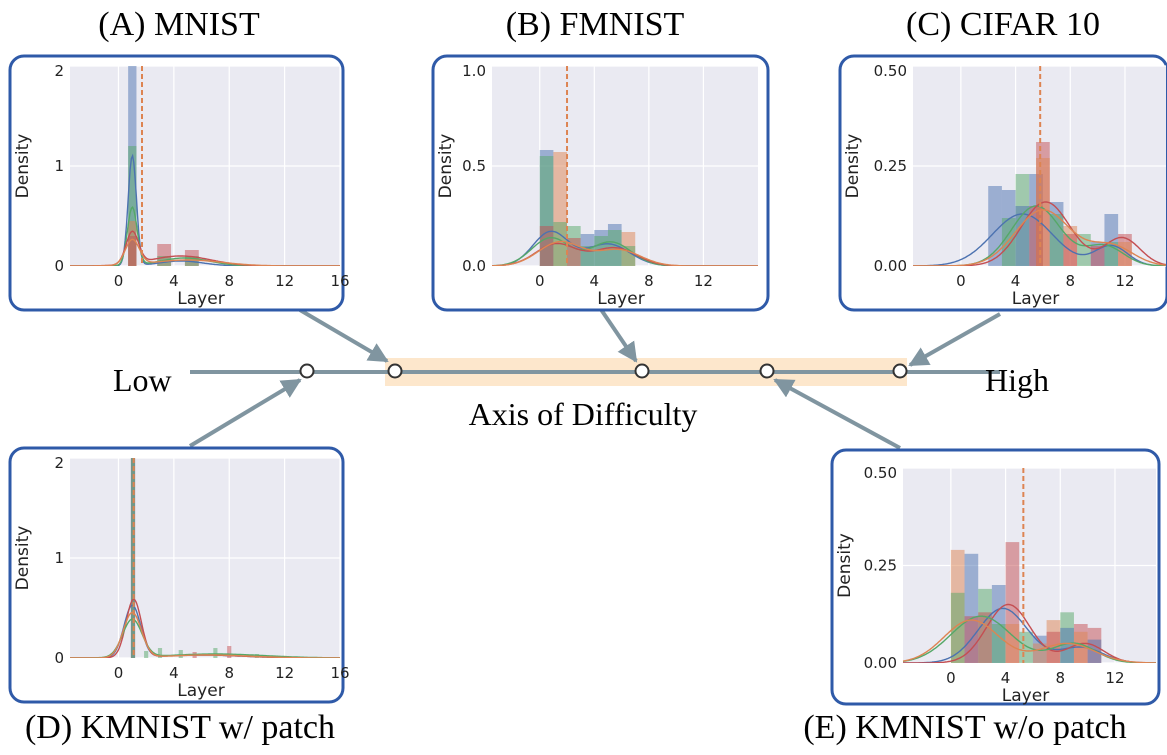  I want to click on panel-title-e: (E) KMNIST w/o patch, so click(964, 727).